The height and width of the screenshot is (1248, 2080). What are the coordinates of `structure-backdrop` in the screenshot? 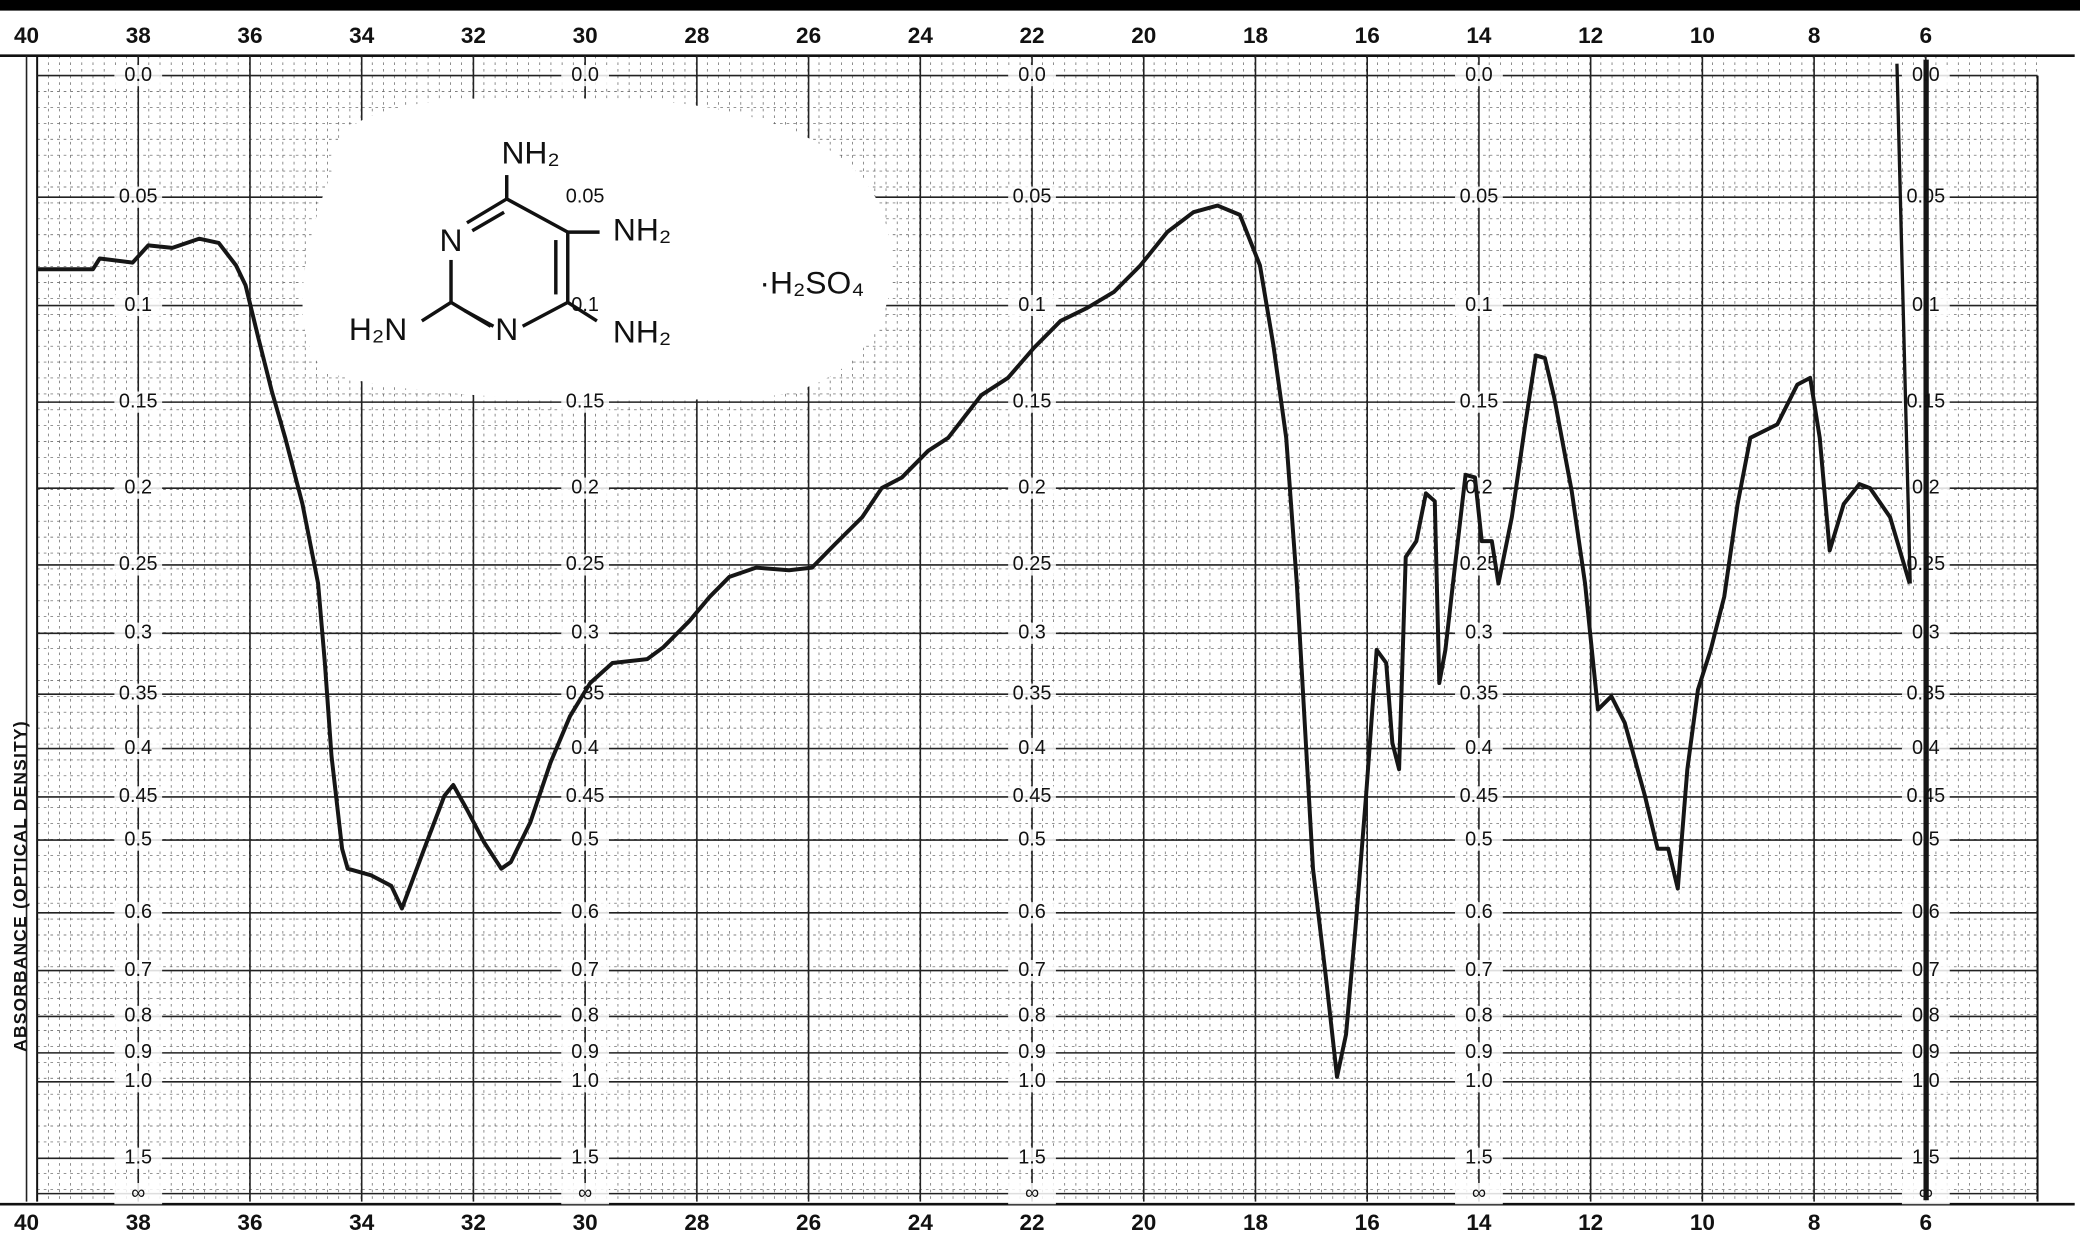 It's located at (597, 249).